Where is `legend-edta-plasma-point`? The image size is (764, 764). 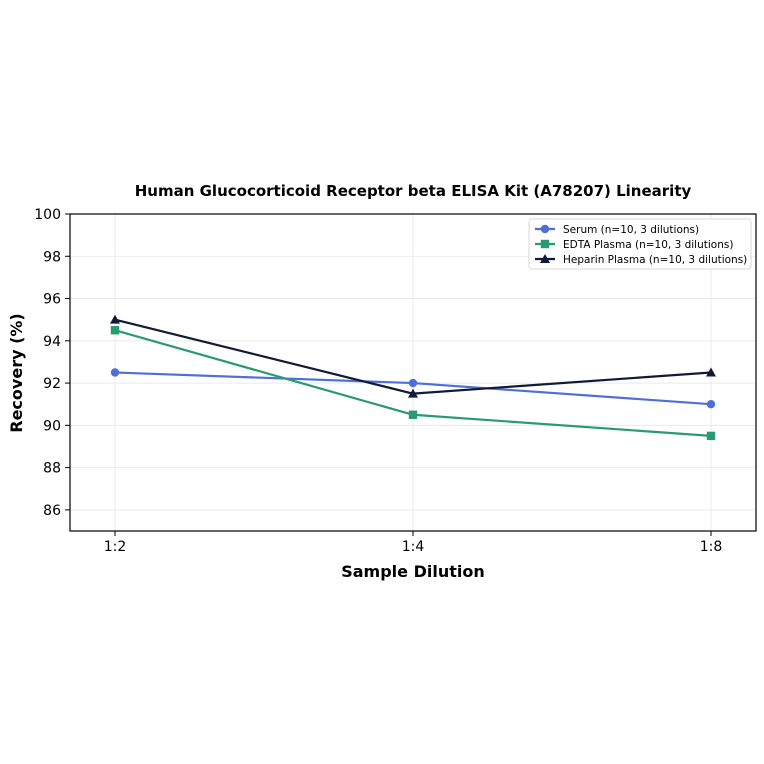
legend-edta-plasma-point is located at coordinates (545, 244).